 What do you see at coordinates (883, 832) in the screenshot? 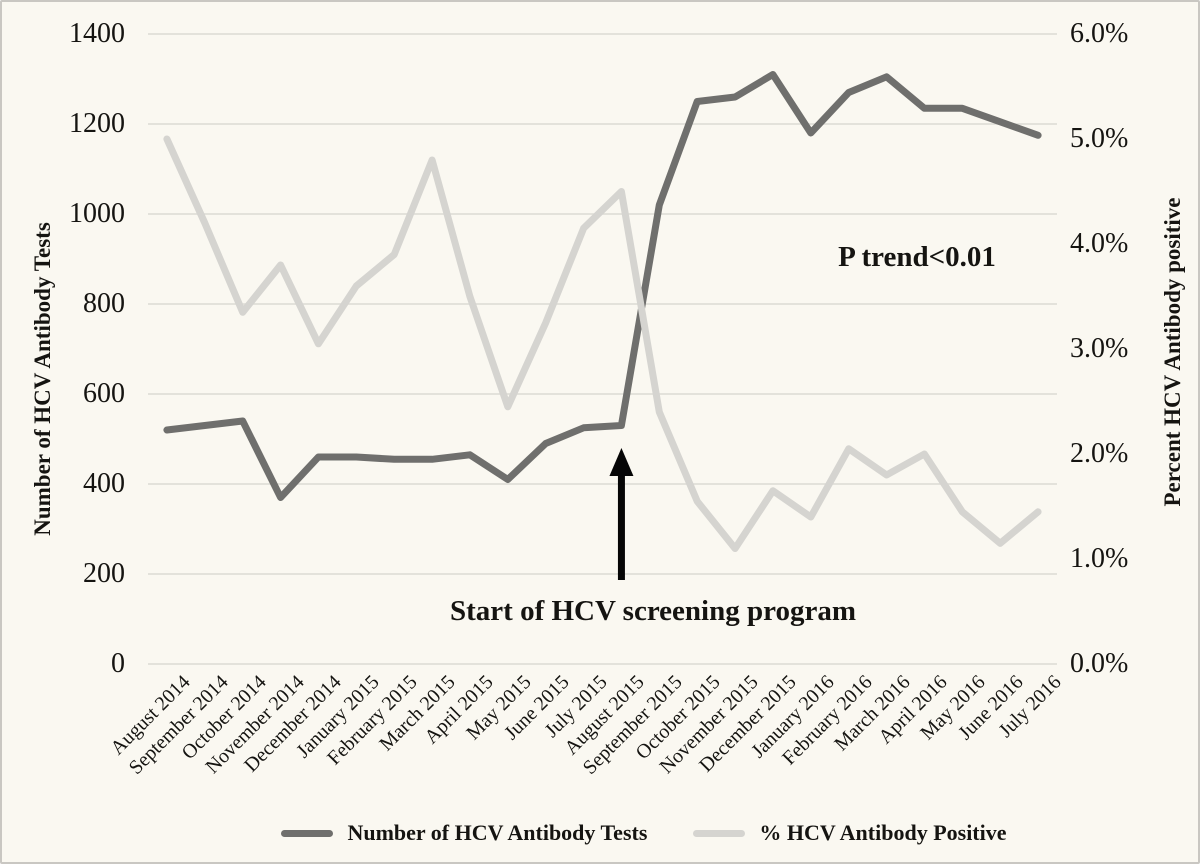
I see `legend-label: % HCV Antibody Positive` at bounding box center [883, 832].